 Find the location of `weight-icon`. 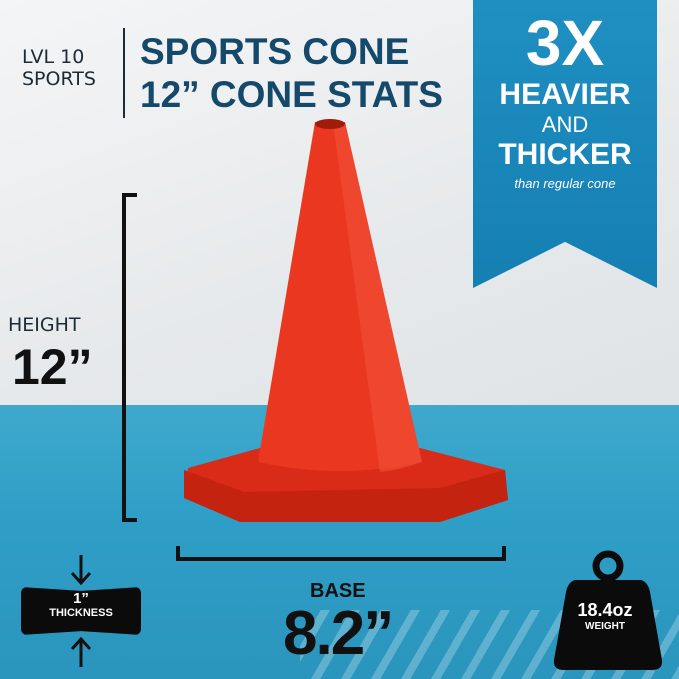

weight-icon is located at coordinates (608, 610).